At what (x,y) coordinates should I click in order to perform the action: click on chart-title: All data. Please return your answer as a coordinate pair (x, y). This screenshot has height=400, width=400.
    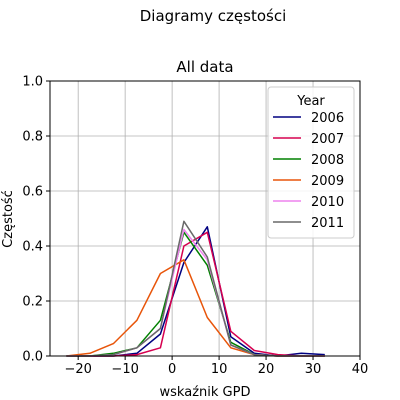
    Looking at the image, I should click on (204, 67).